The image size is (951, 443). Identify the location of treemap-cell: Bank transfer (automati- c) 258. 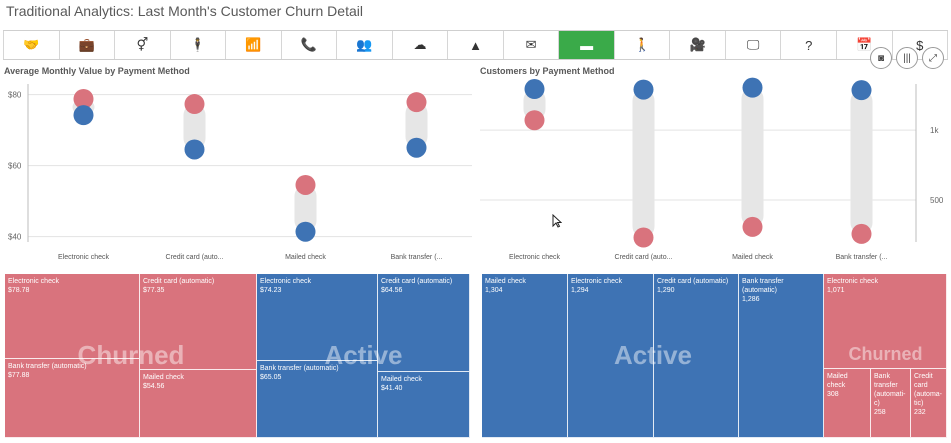
(891, 403).